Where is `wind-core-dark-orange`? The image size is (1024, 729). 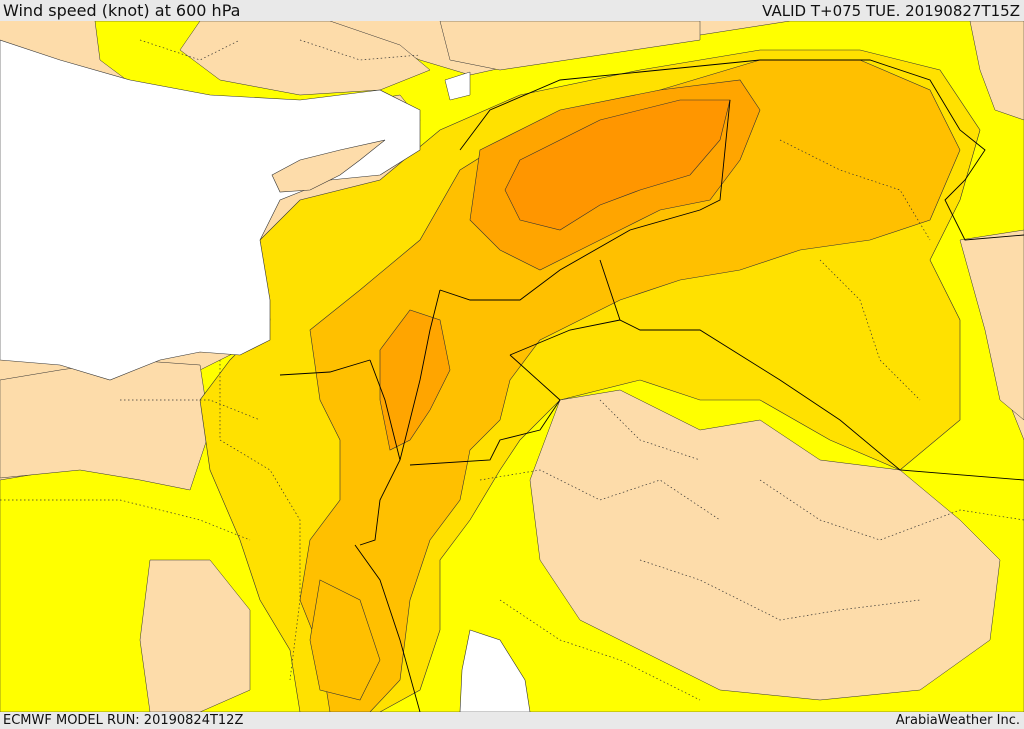 wind-core-dark-orange is located at coordinates (617, 165).